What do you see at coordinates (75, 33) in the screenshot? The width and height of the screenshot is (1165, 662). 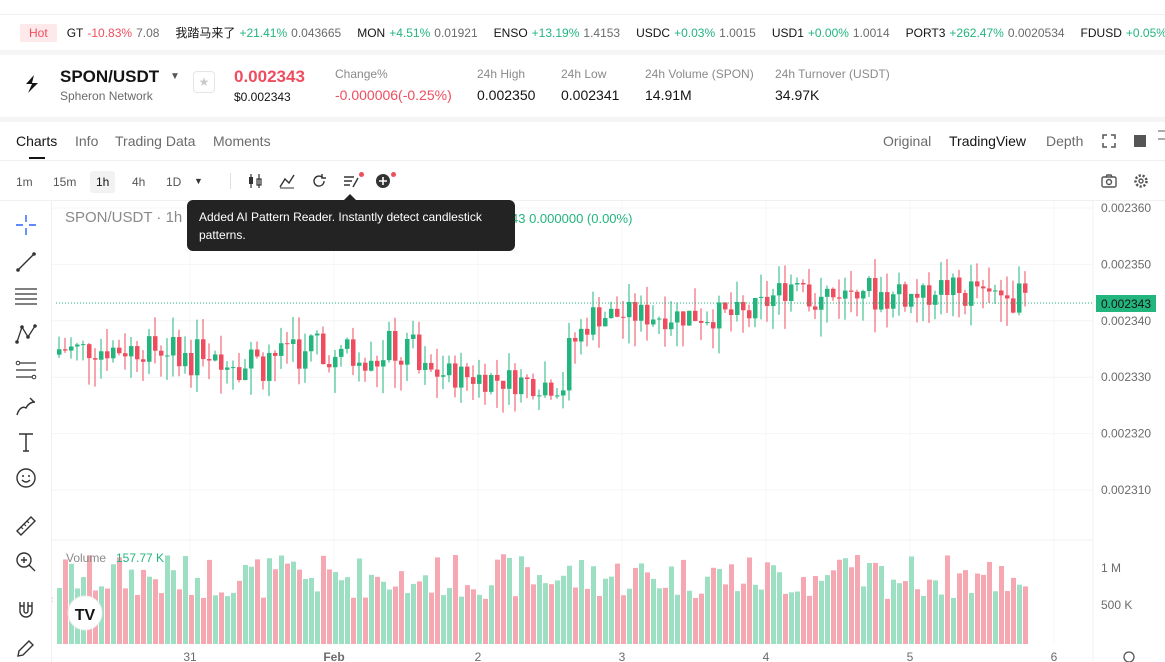 I see `ticker-symbol: GT` at bounding box center [75, 33].